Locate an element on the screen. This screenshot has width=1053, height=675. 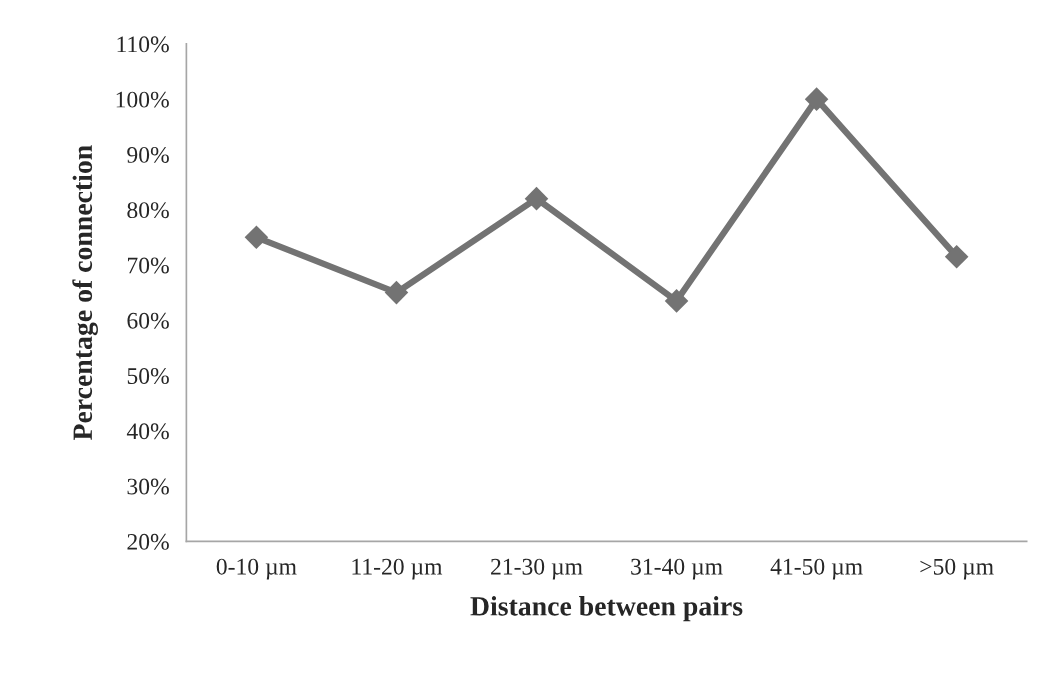
y-tick-label: 50% is located at coordinates (148, 376).